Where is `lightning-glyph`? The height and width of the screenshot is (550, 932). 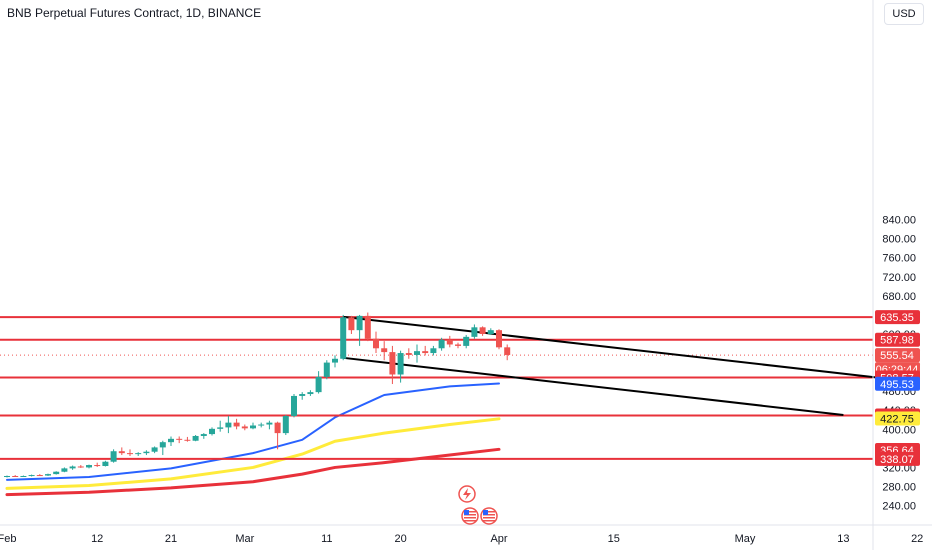 lightning-glyph is located at coordinates (467, 494).